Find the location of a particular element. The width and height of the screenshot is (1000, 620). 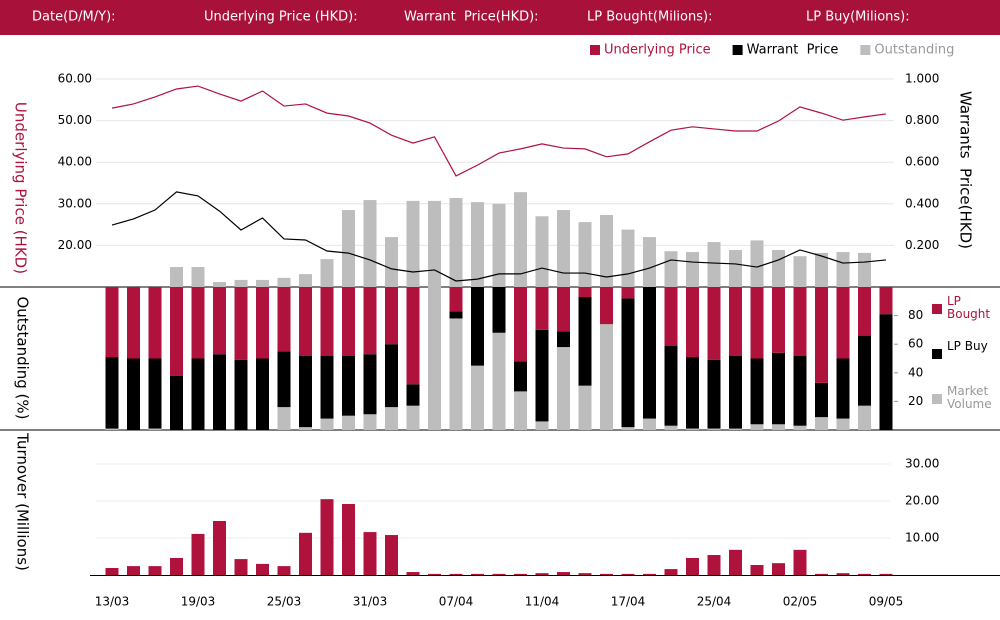

header-label: Underlying Price (HKD): is located at coordinates (281, 17).